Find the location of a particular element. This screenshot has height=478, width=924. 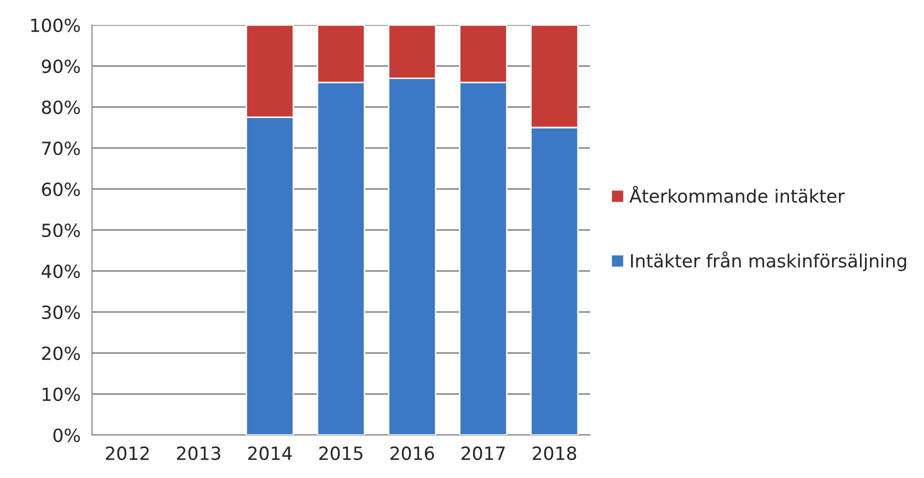

y-tick-label: 20% is located at coordinates (61, 353).